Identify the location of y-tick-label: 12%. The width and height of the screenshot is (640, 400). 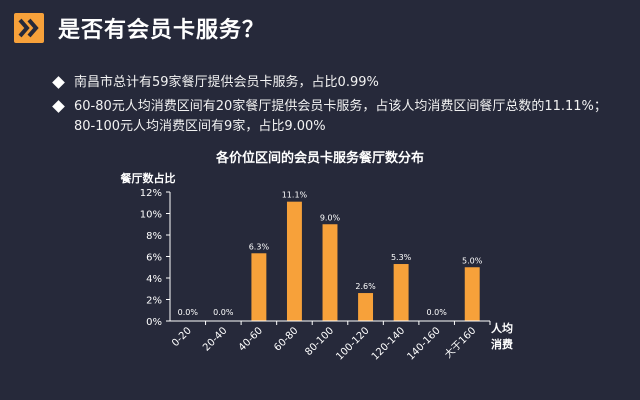
(151, 193).